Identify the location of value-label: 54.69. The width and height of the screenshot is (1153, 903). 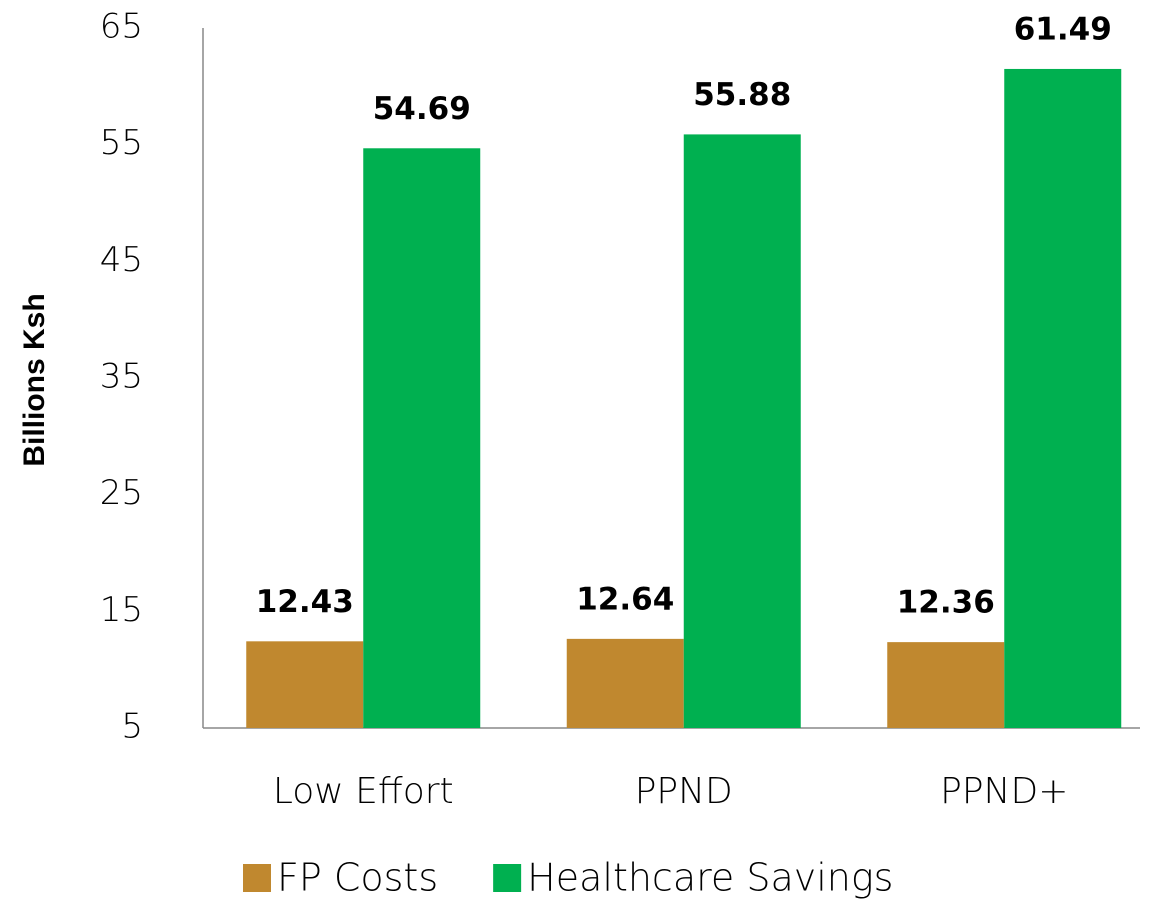
(422, 109).